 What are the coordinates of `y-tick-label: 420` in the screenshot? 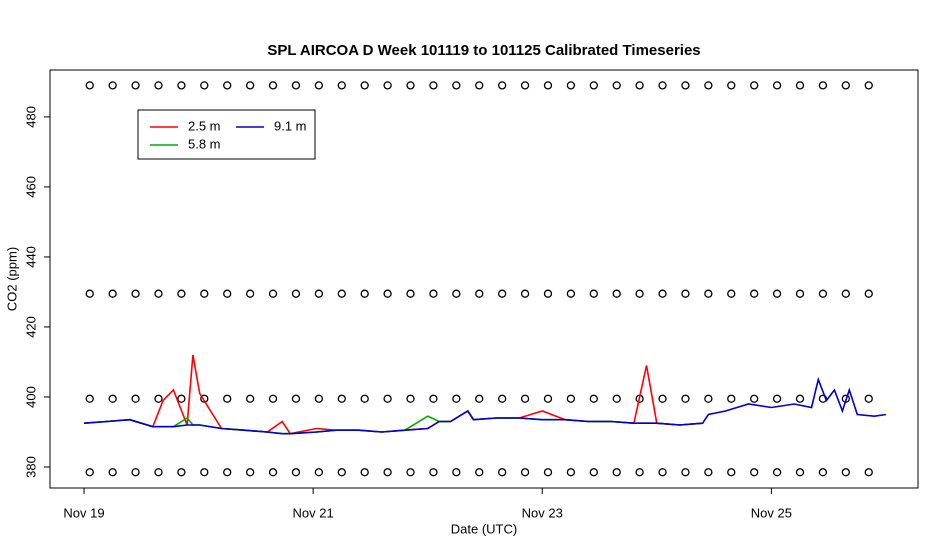 It's located at (30, 327).